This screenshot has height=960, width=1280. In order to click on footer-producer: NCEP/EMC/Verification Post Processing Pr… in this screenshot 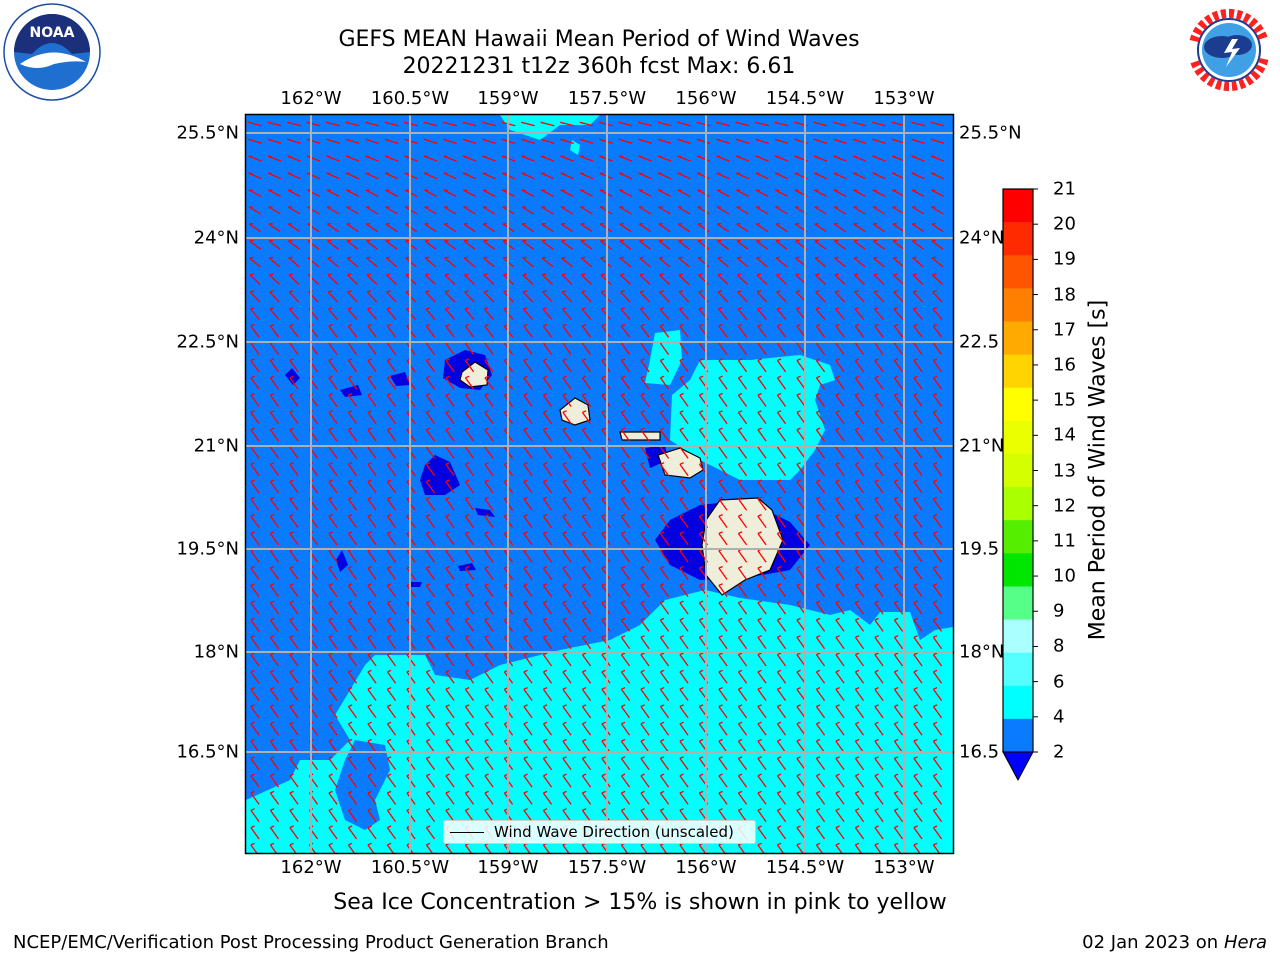, I will do `click(311, 942)`.